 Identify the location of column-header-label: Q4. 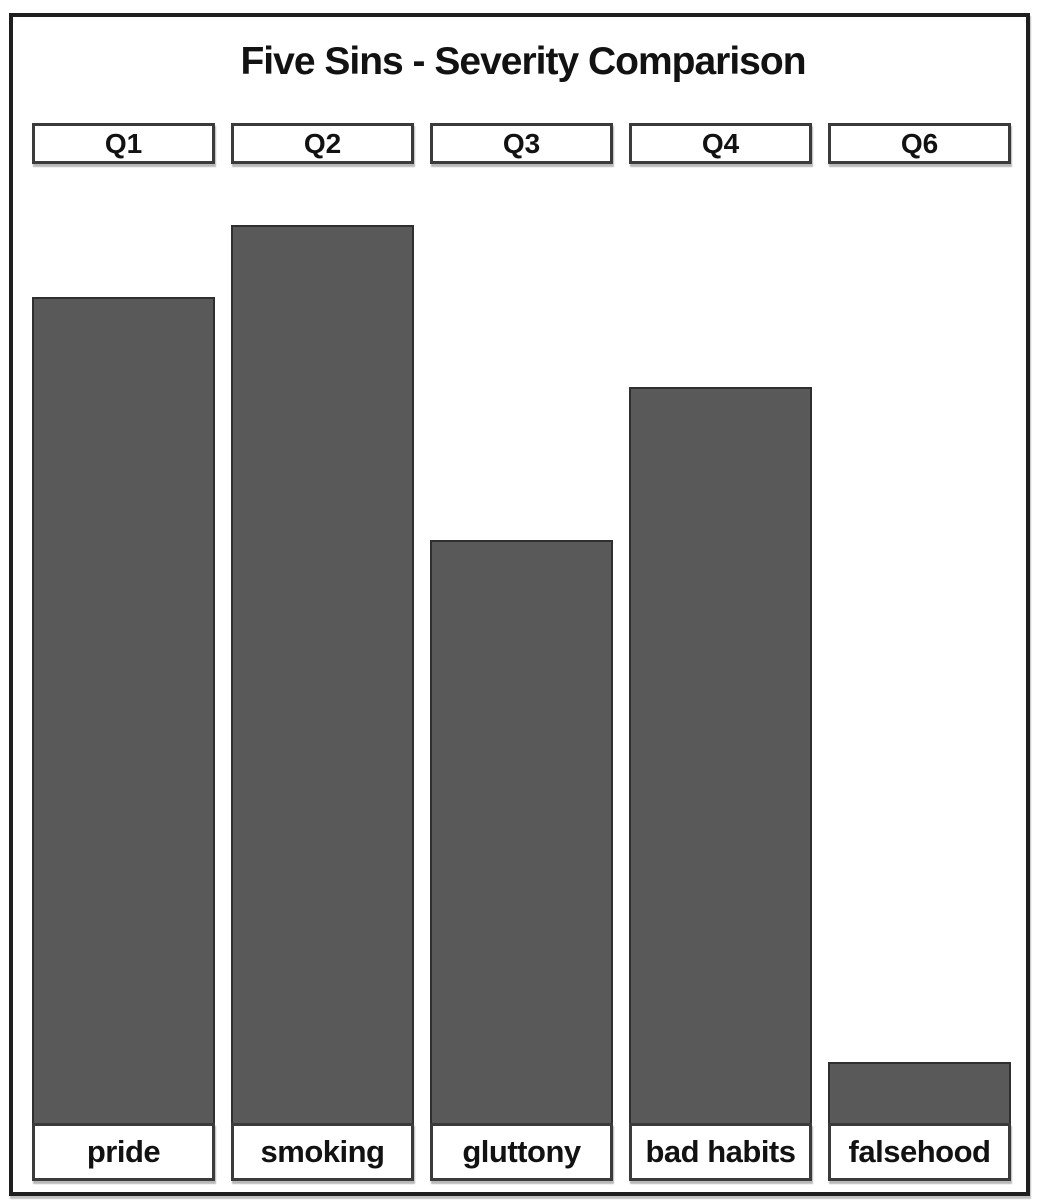
(720, 143).